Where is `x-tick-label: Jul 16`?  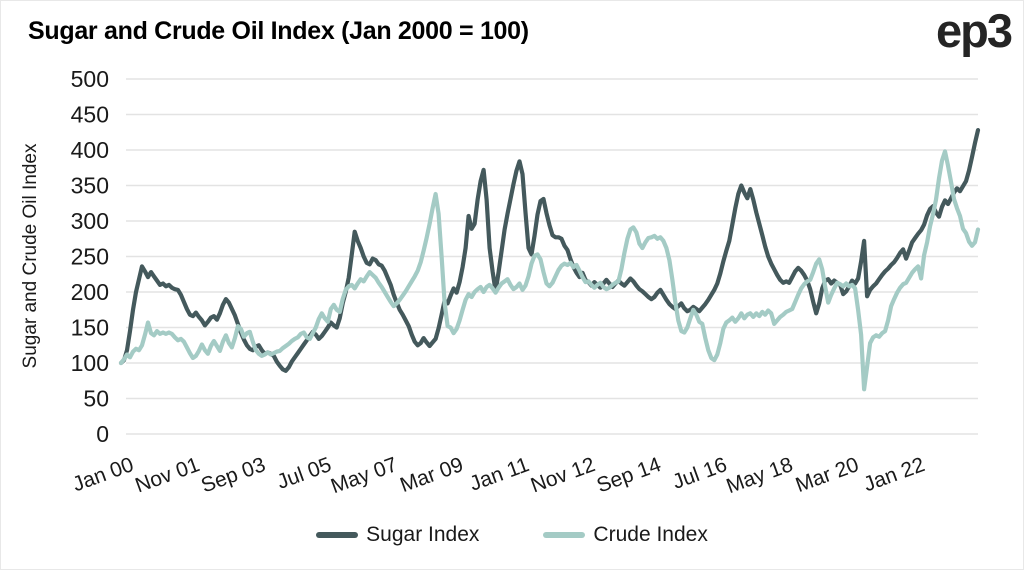 x-tick-label: Jul 16 is located at coordinates (699, 473).